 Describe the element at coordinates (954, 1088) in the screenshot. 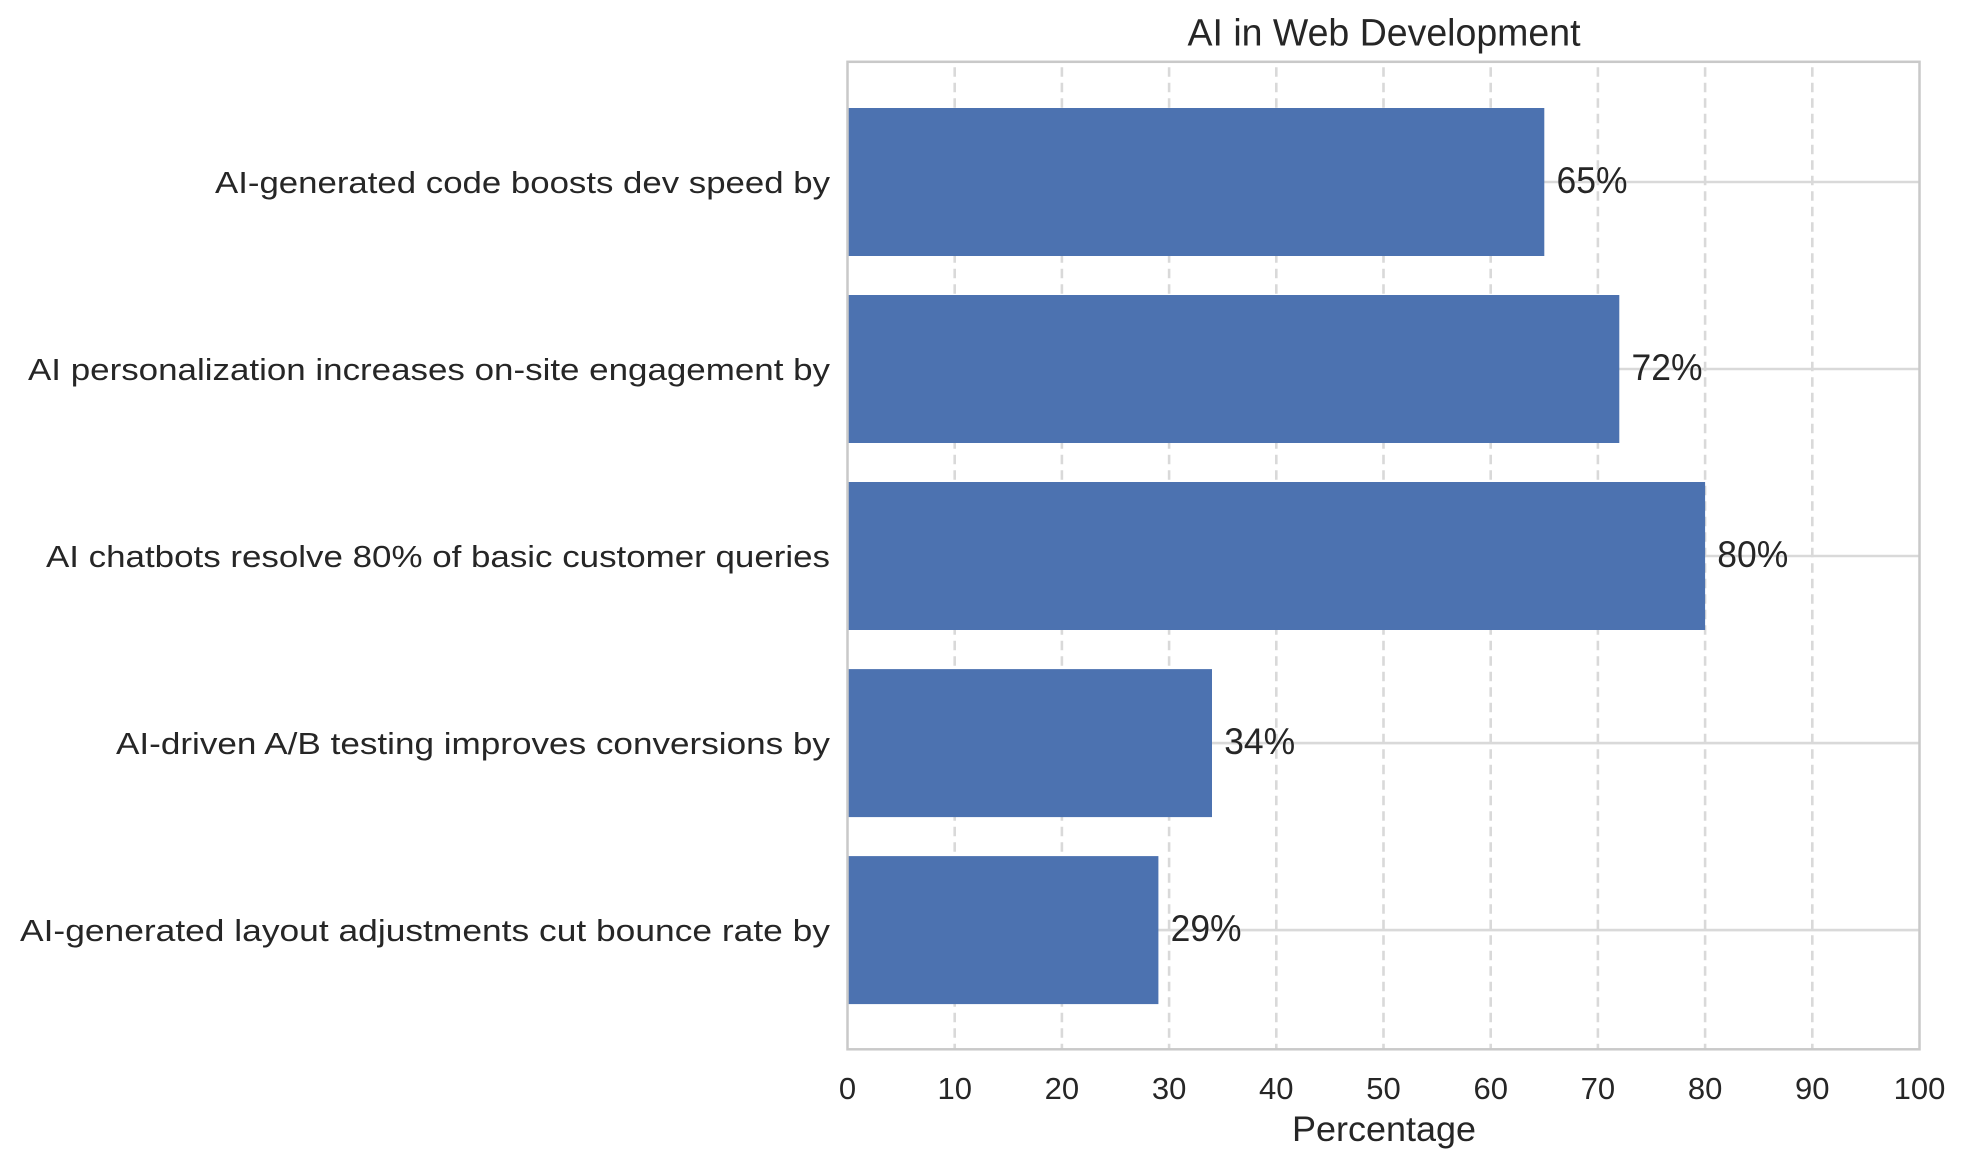

I see `svg-text: 10` at that location.